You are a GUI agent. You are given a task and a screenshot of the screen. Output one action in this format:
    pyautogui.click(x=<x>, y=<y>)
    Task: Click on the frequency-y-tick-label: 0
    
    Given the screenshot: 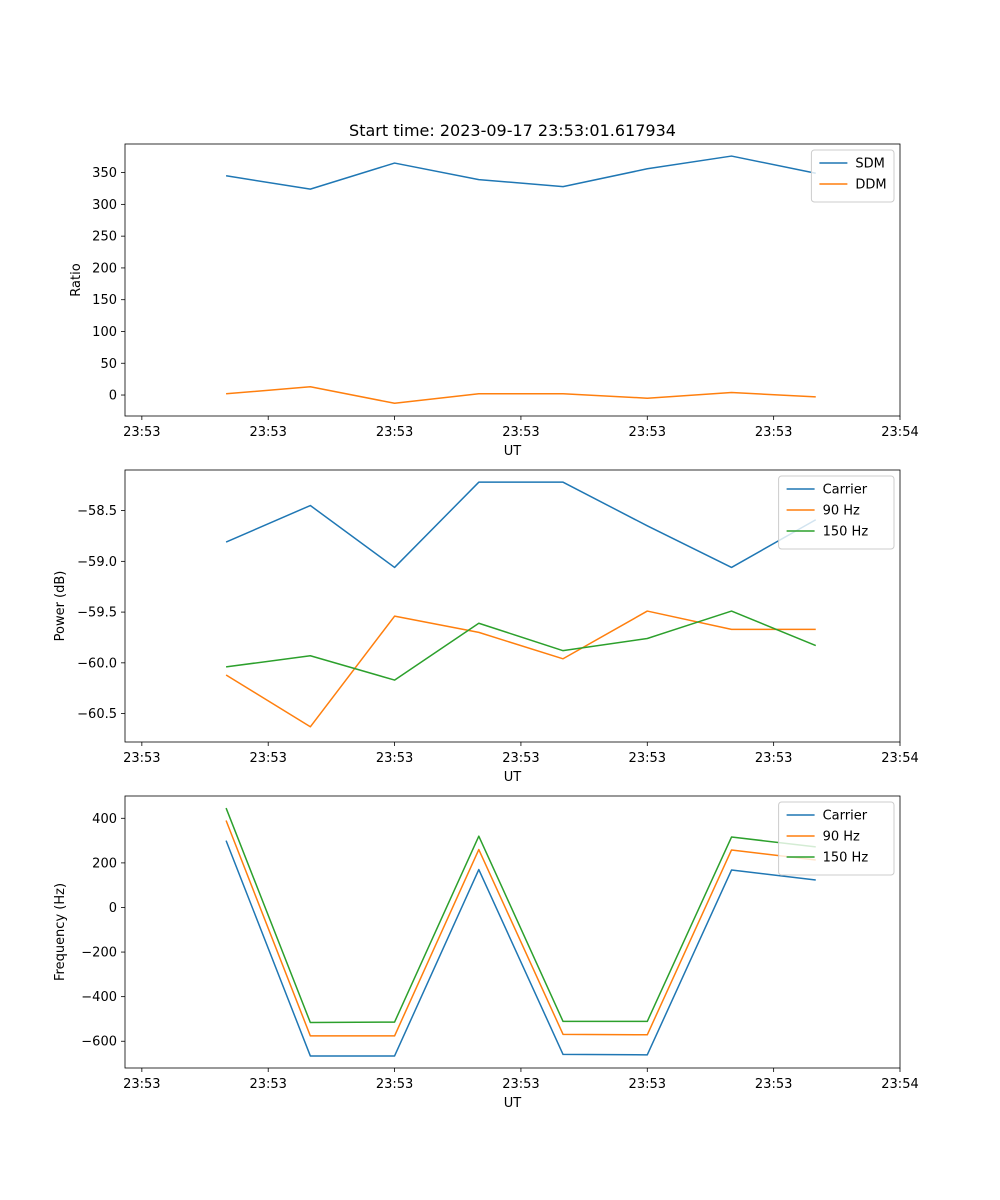 What is the action you would take?
    pyautogui.click(x=113, y=908)
    